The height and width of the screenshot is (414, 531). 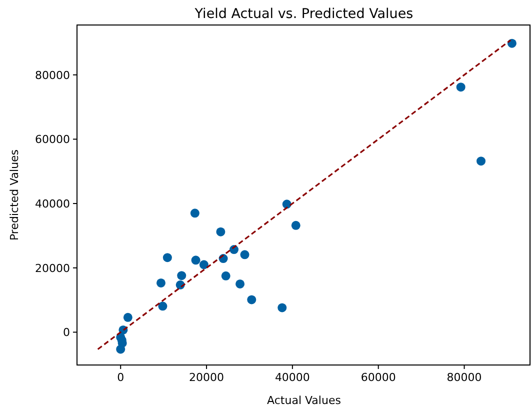 What do you see at coordinates (304, 400) in the screenshot?
I see `x-axis-title: Actual Values` at bounding box center [304, 400].